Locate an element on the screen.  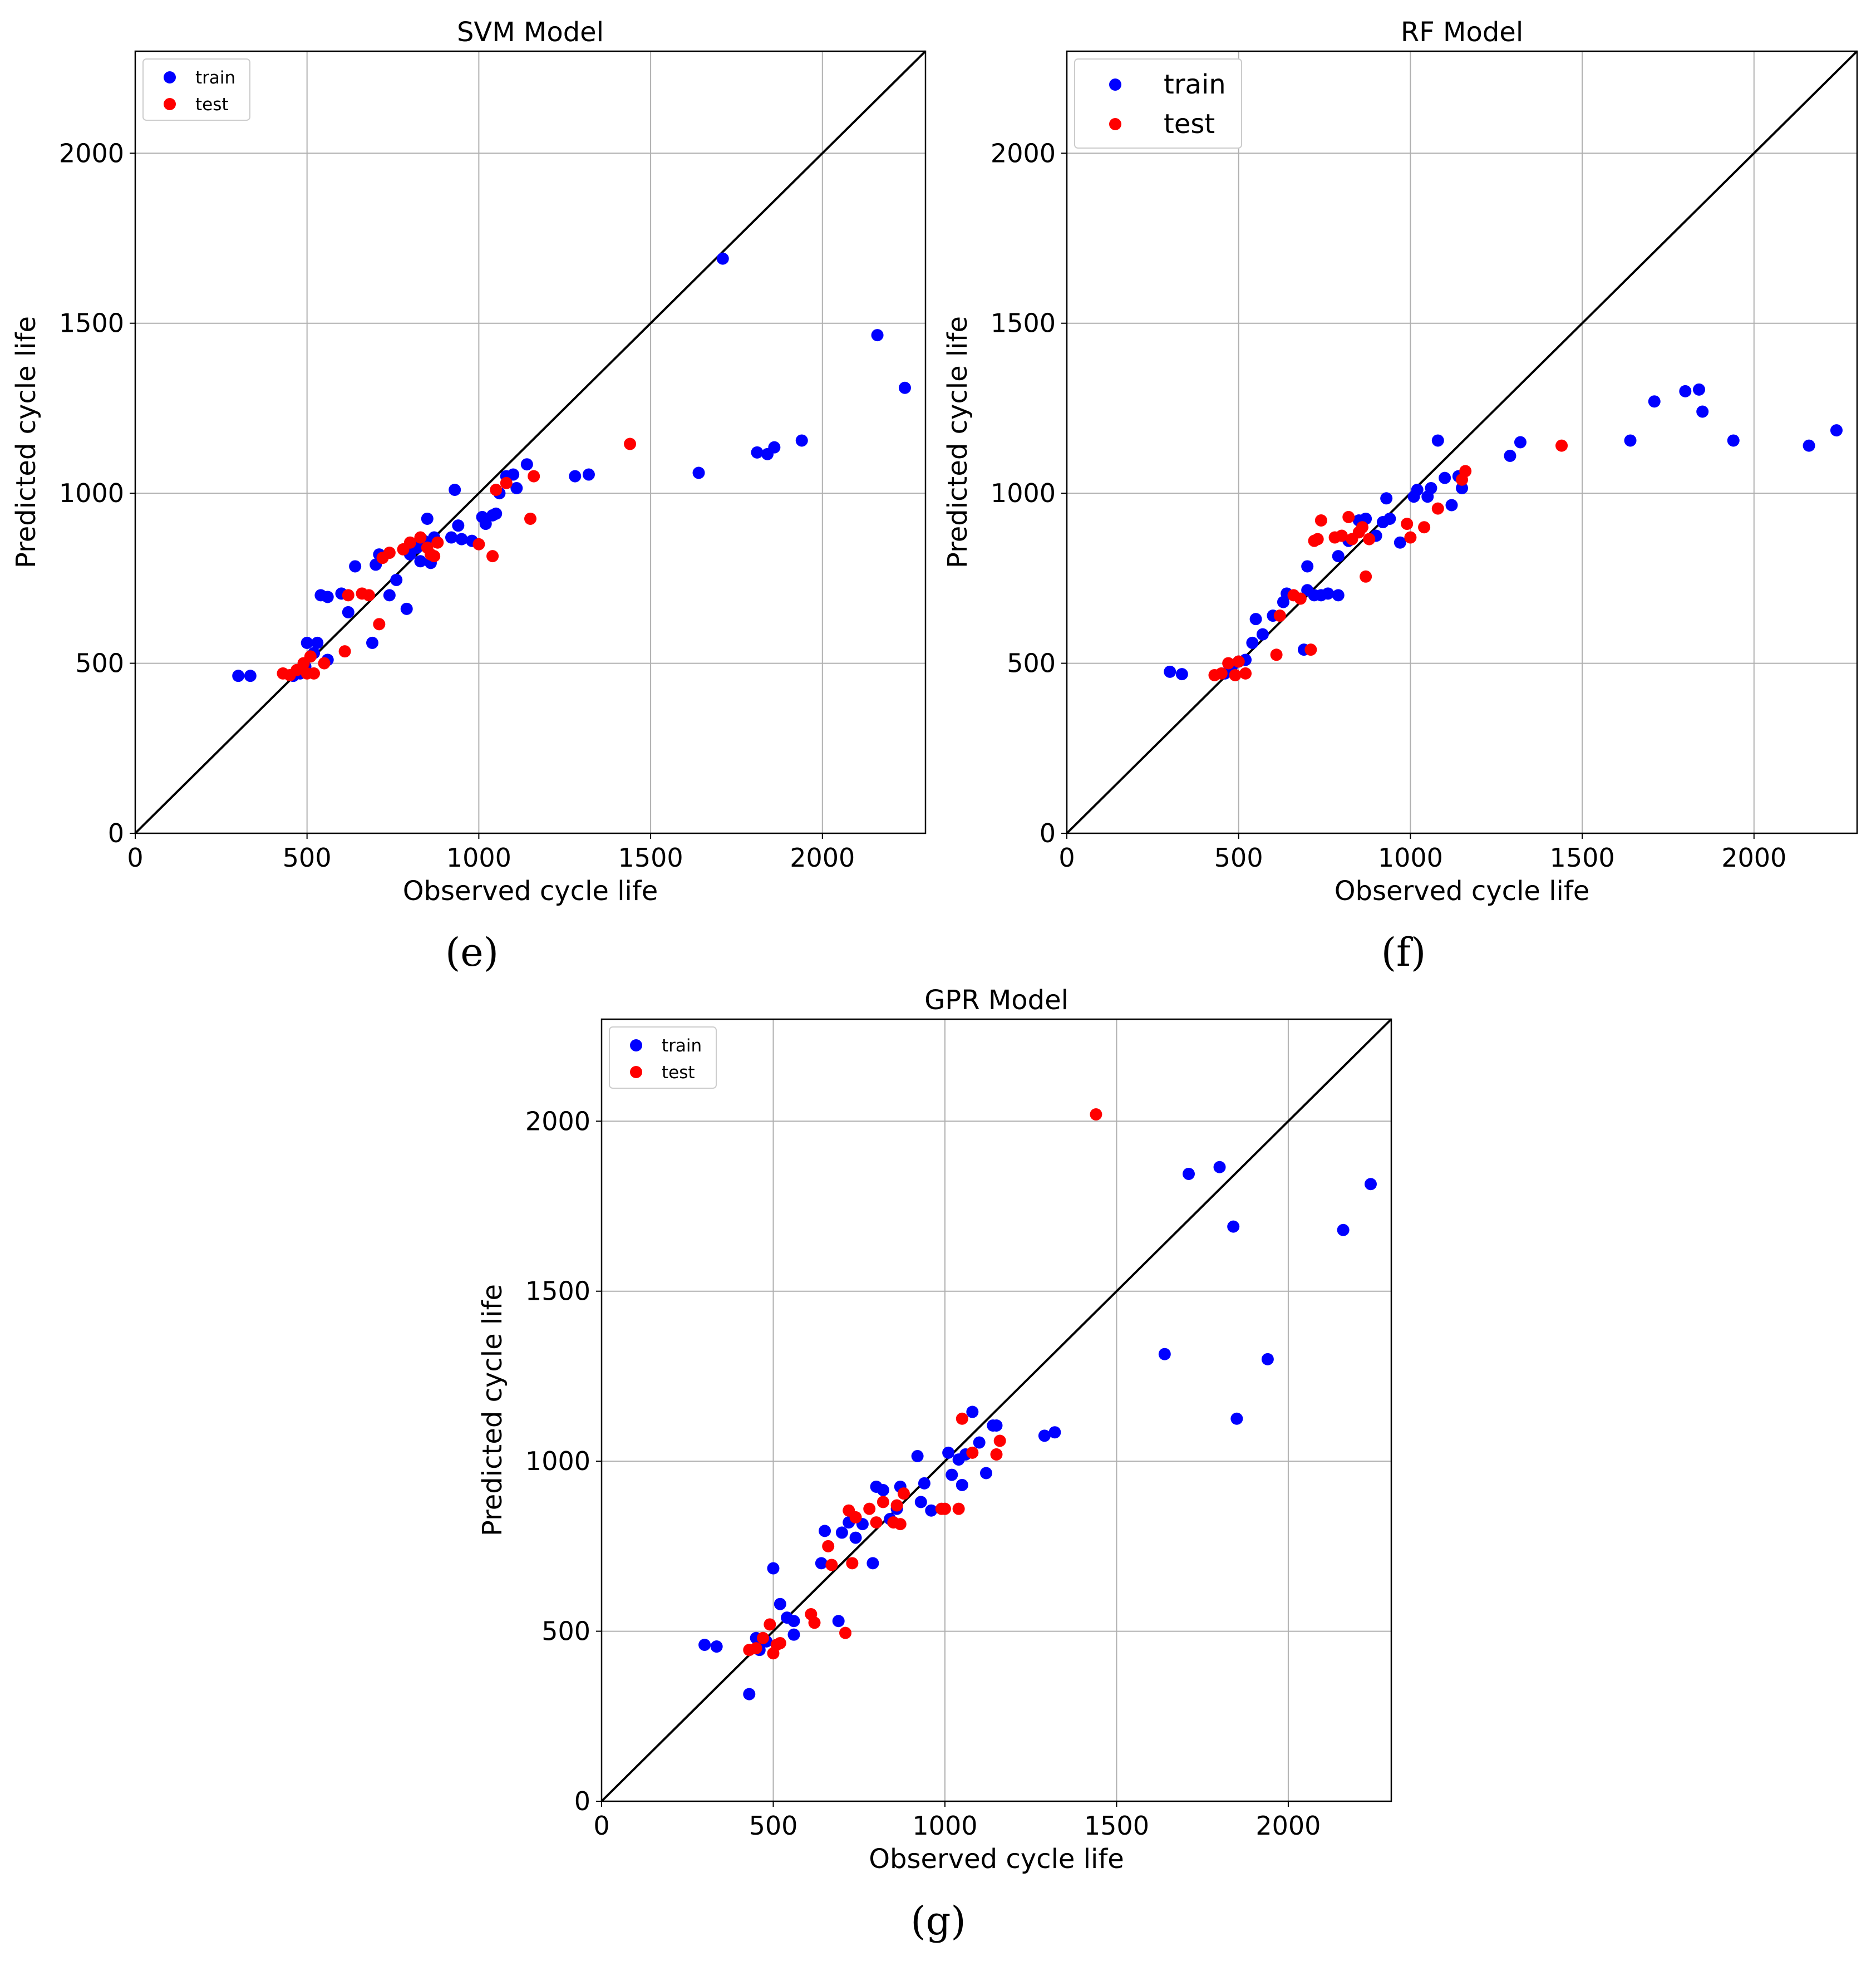
panel-caption: (g) is located at coordinates (938, 1921).